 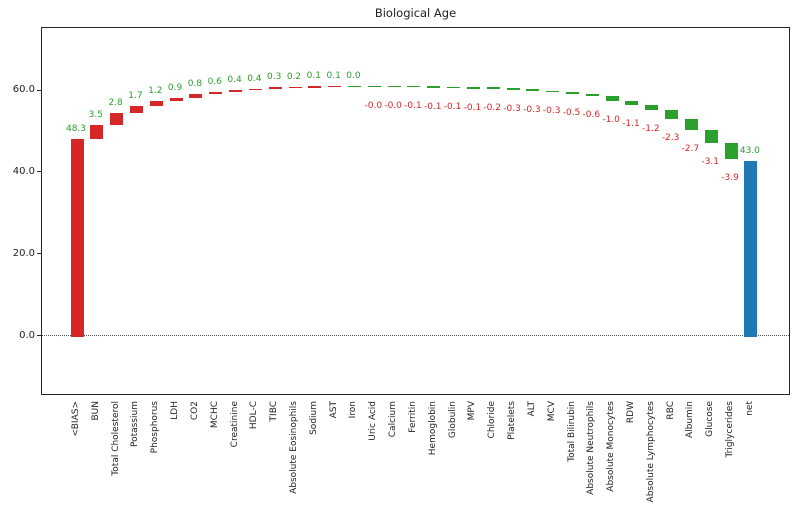 I want to click on x-tick-label: LDH, so click(x=175, y=410).